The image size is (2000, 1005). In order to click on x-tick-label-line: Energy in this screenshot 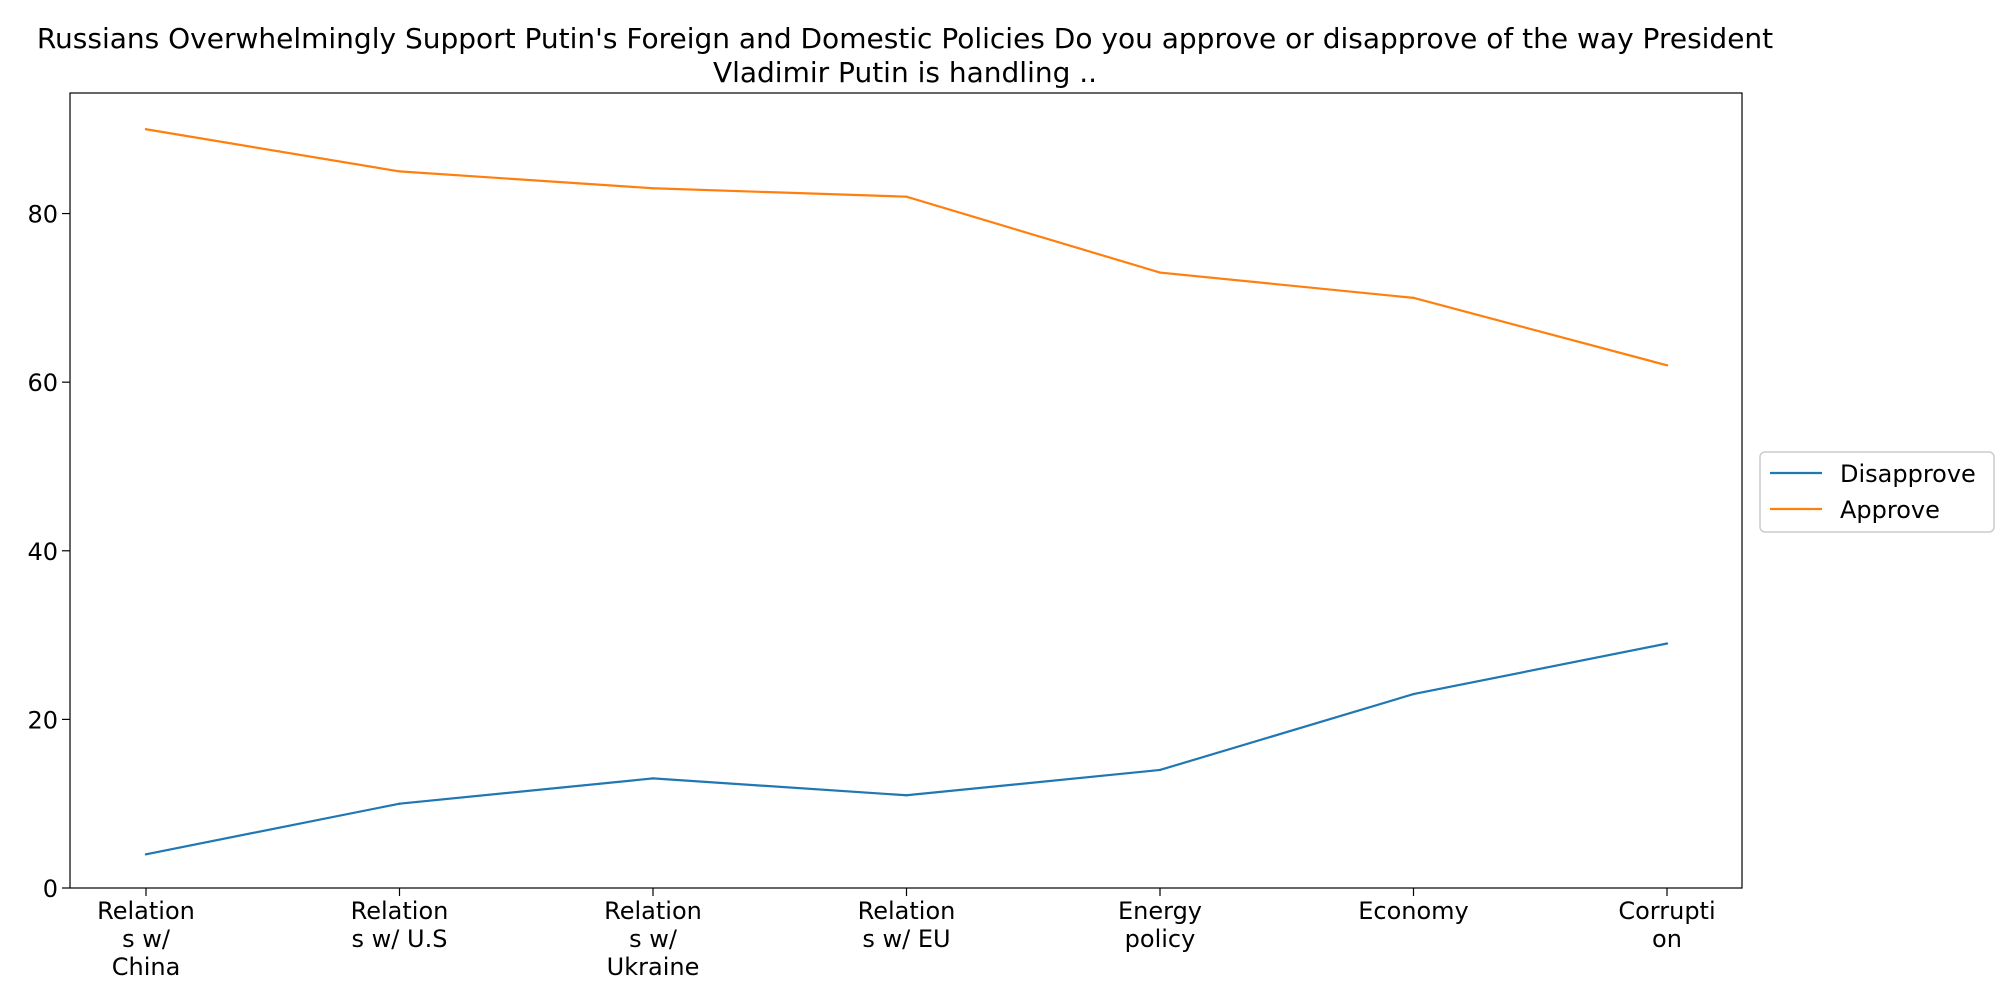, I will do `click(1160, 911)`.